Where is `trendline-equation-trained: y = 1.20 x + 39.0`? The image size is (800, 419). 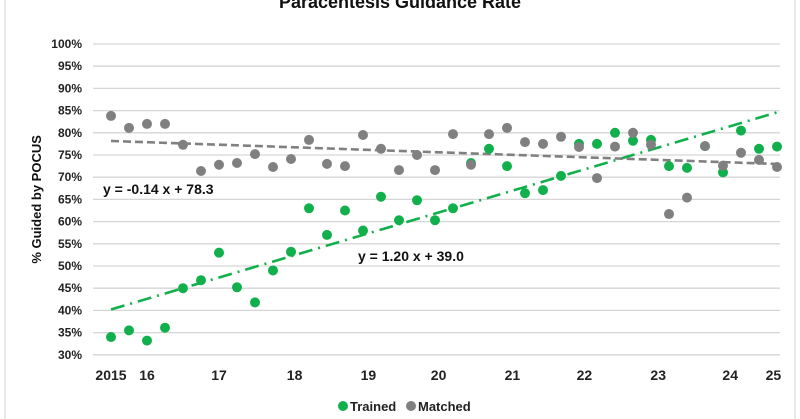 trendline-equation-trained: y = 1.20 x + 39.0 is located at coordinates (411, 256).